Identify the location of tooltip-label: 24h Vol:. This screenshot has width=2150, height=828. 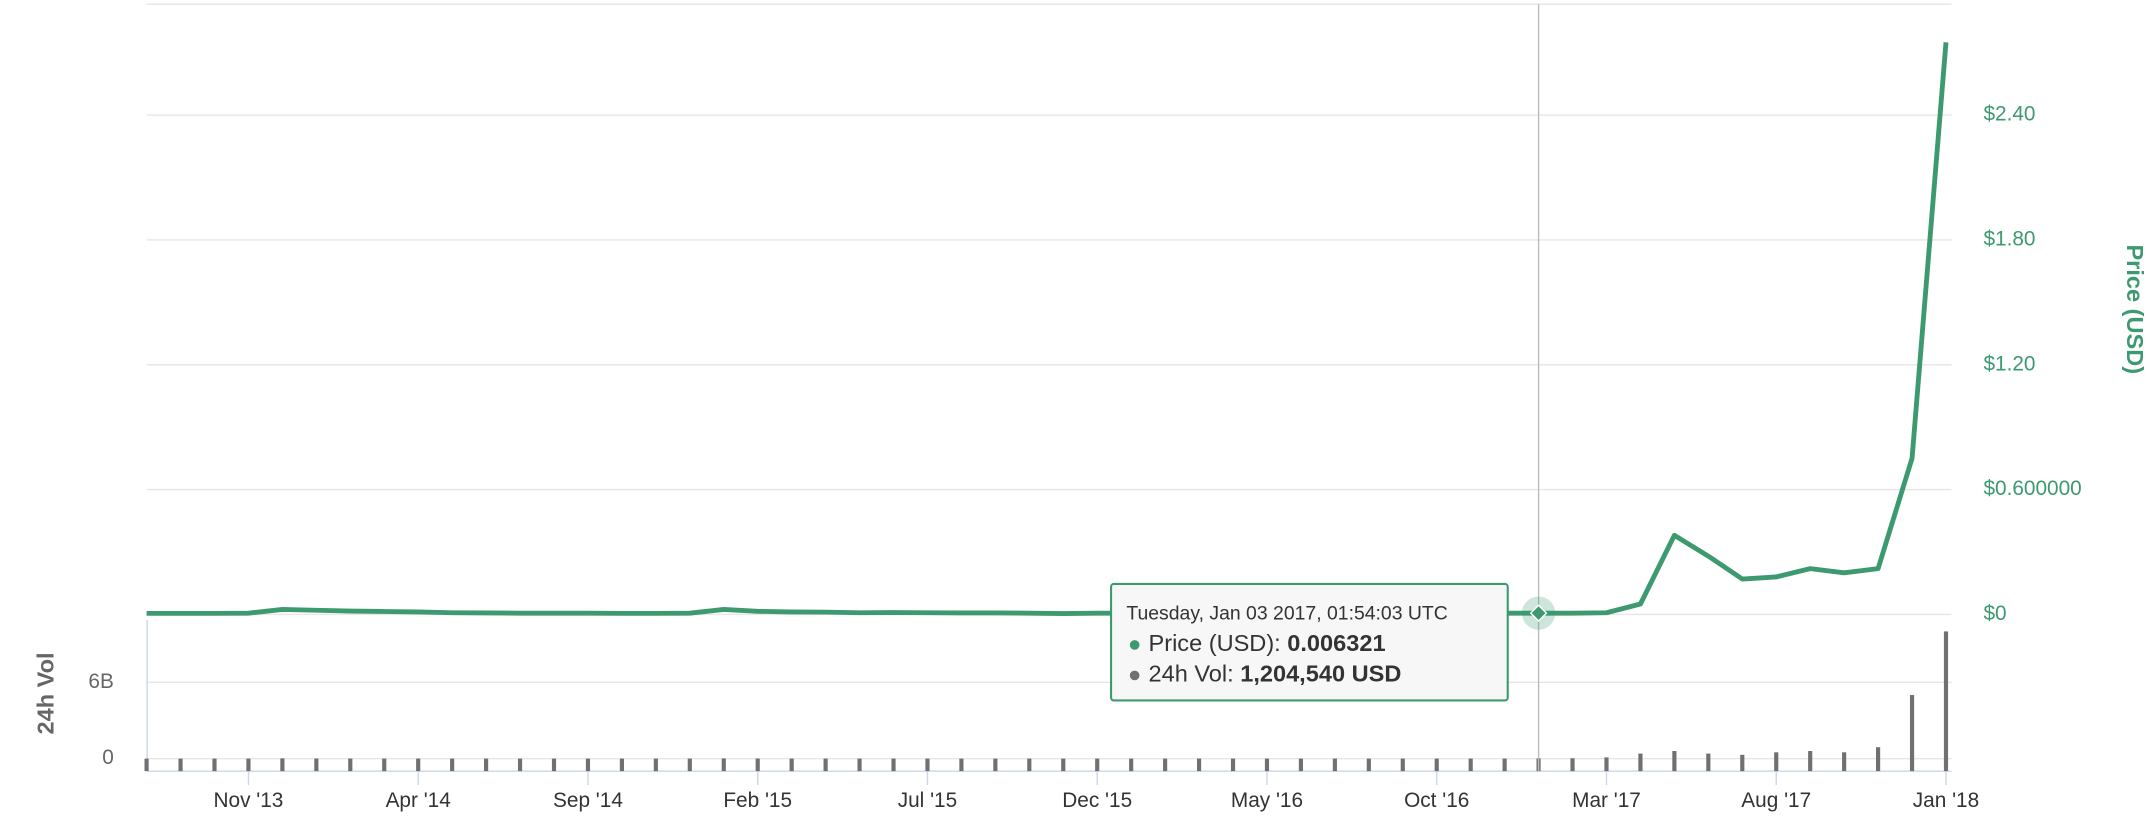
(1191, 674).